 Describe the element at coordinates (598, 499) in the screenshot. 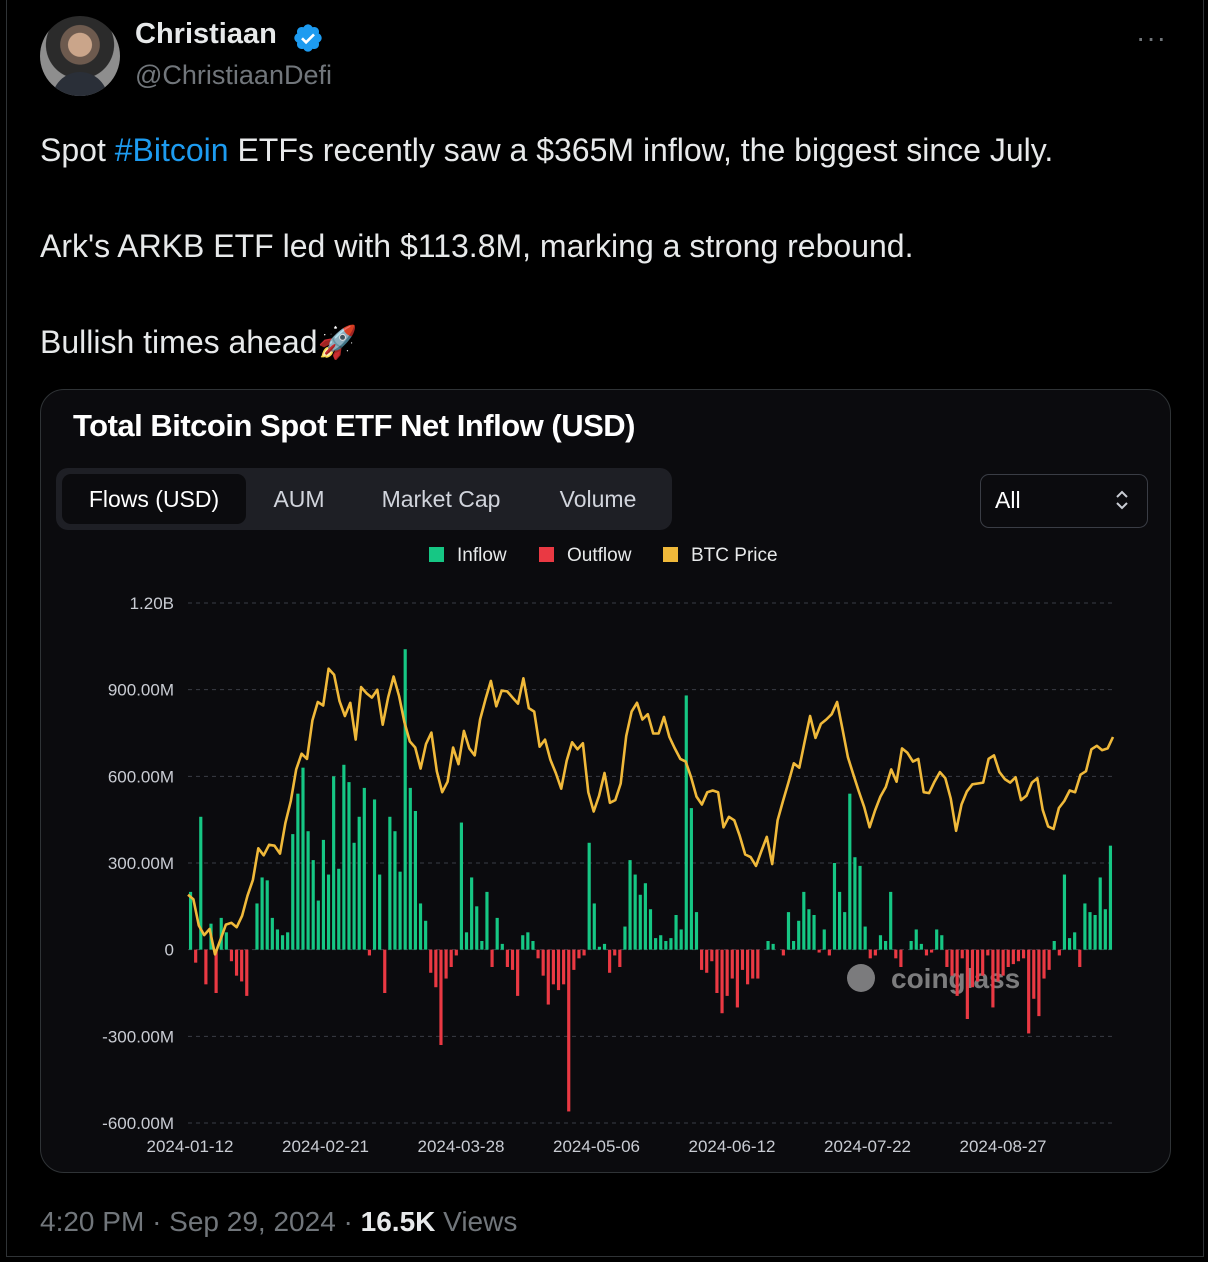

I see `tab-volume: Volume` at that location.